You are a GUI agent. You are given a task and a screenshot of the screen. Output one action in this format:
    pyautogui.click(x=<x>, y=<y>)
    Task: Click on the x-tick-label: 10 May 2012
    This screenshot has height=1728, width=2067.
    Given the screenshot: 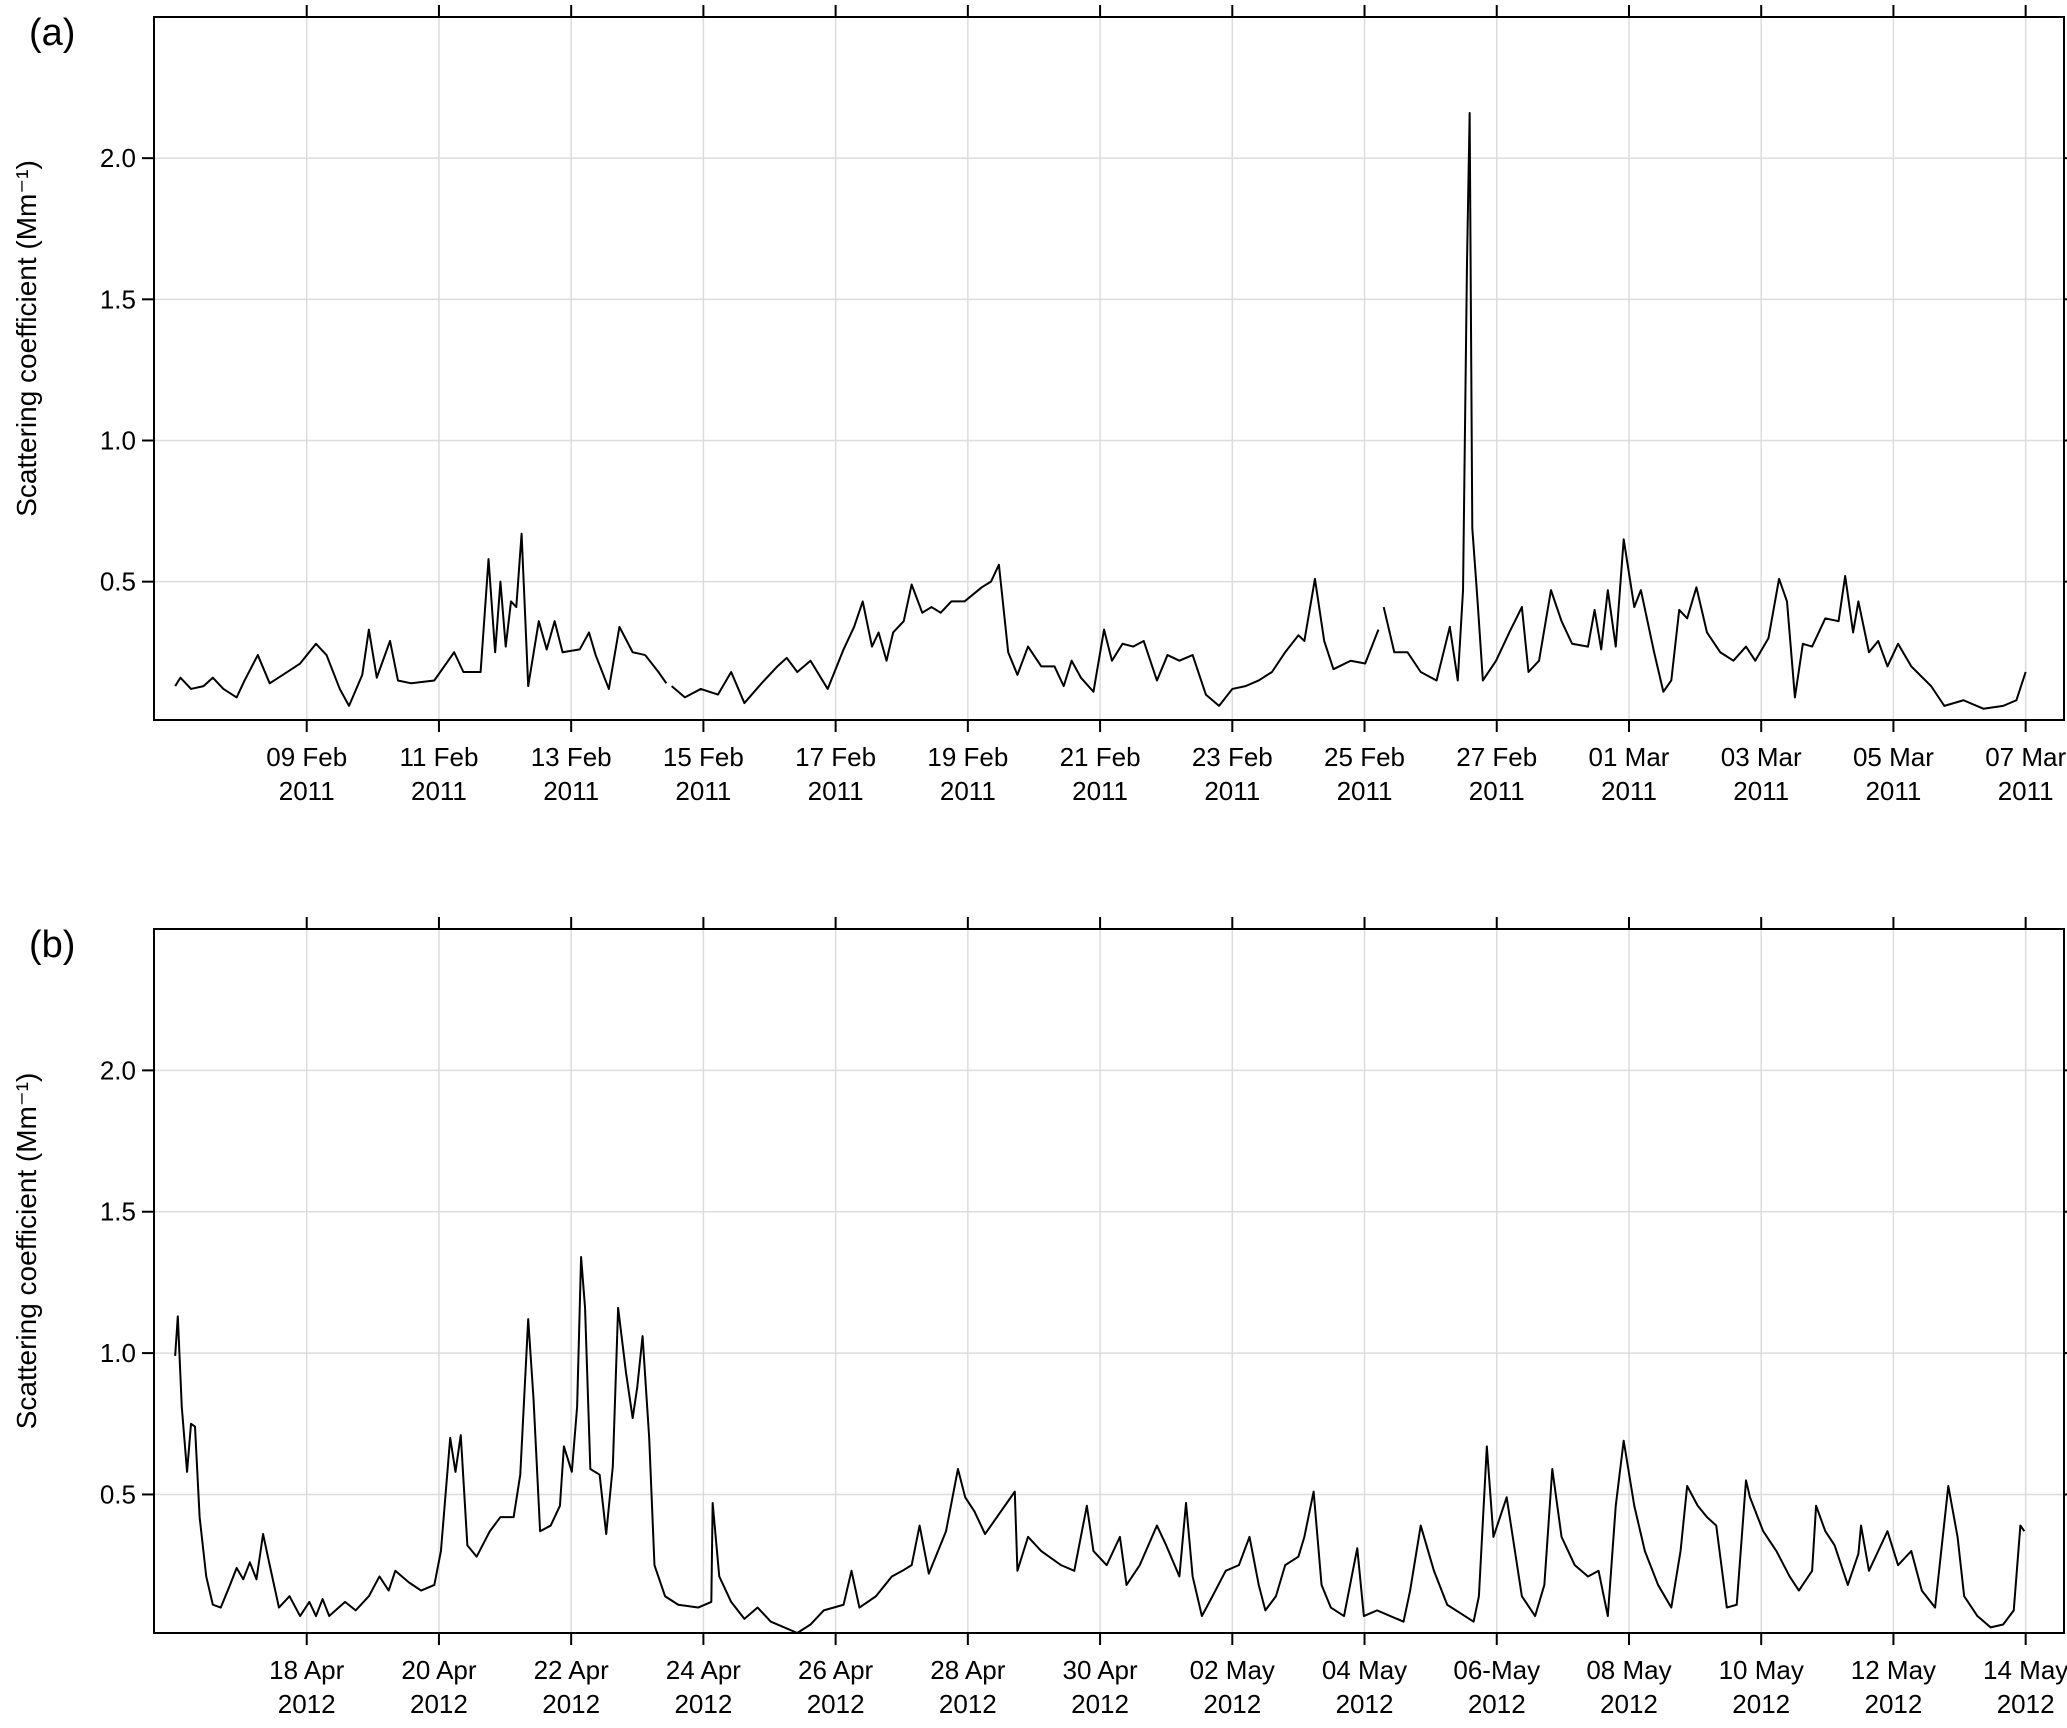 What is the action you would take?
    pyautogui.click(x=1761, y=1687)
    